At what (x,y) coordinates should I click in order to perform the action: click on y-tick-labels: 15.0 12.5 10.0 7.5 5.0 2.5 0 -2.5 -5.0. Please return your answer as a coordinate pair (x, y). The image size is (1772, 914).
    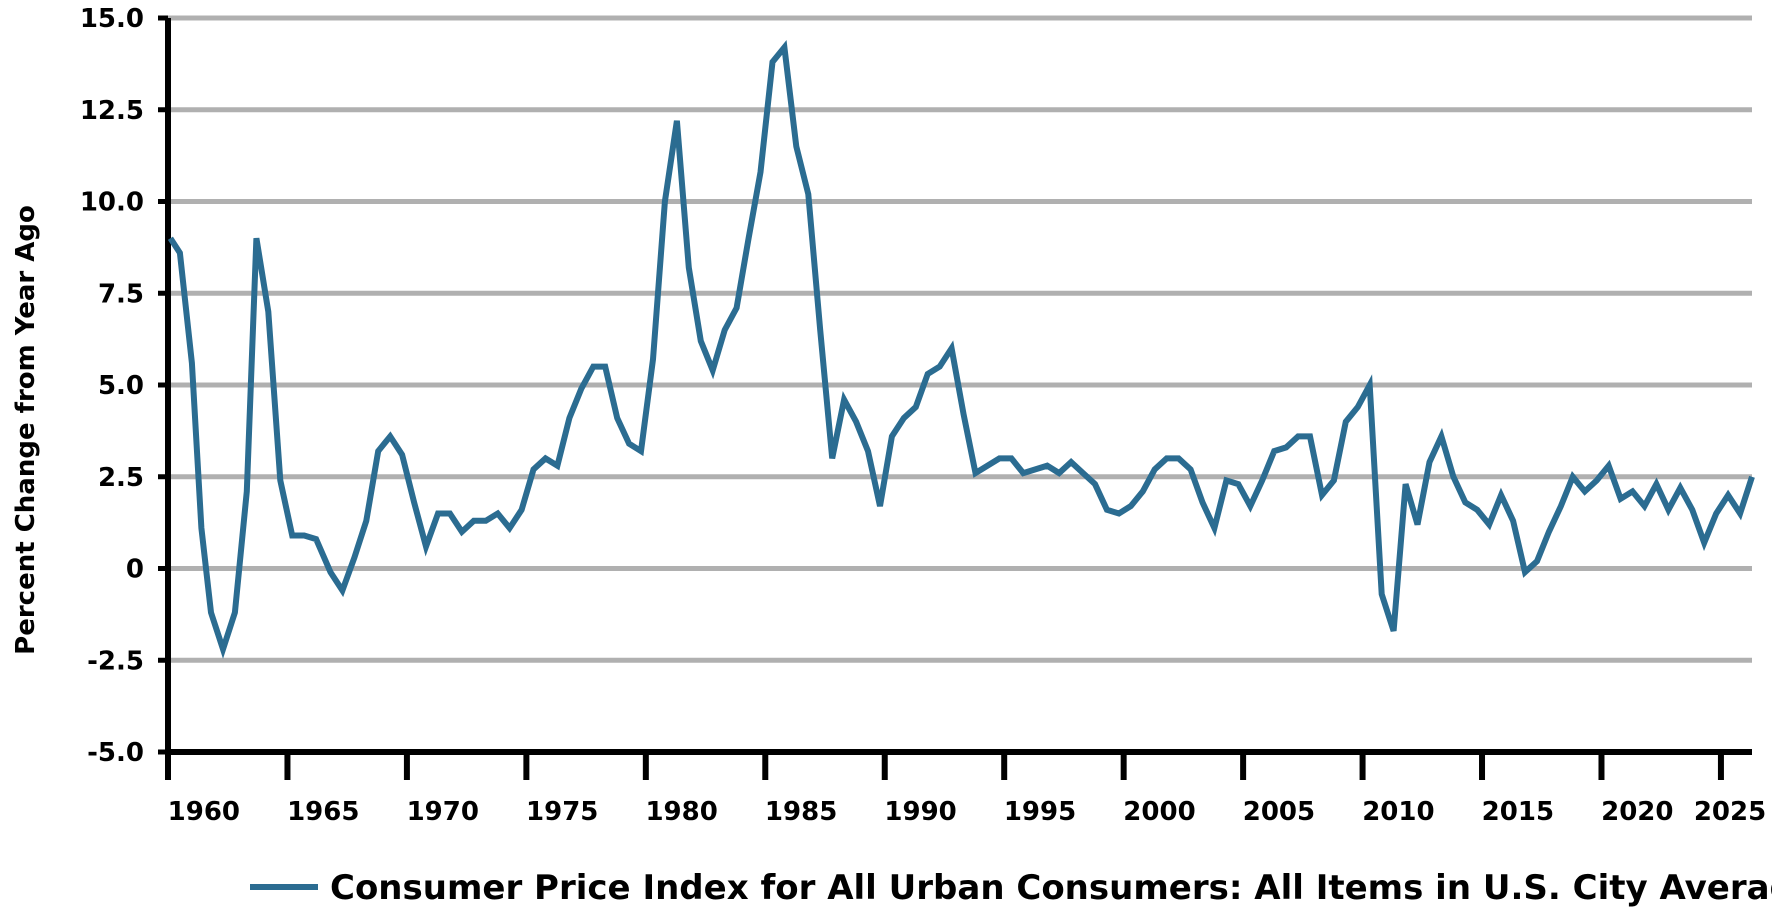
    Looking at the image, I should click on (124, 386).